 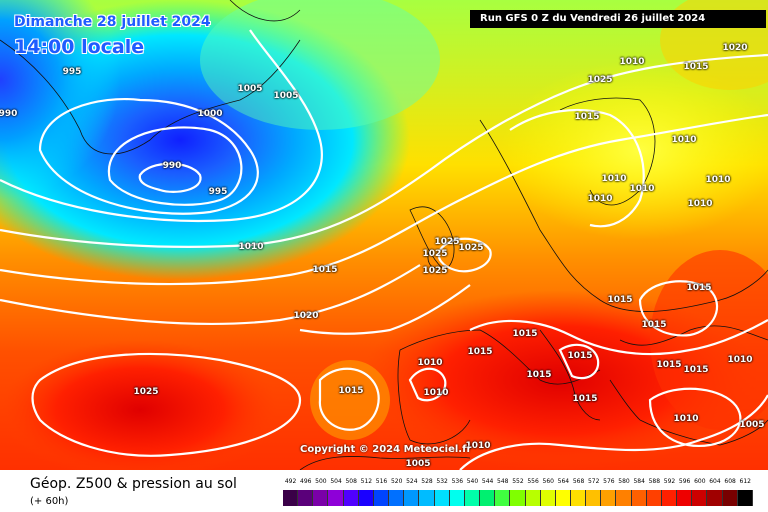 What do you see at coordinates (503, 481) in the screenshot?
I see `scale-value-label: 548` at bounding box center [503, 481].